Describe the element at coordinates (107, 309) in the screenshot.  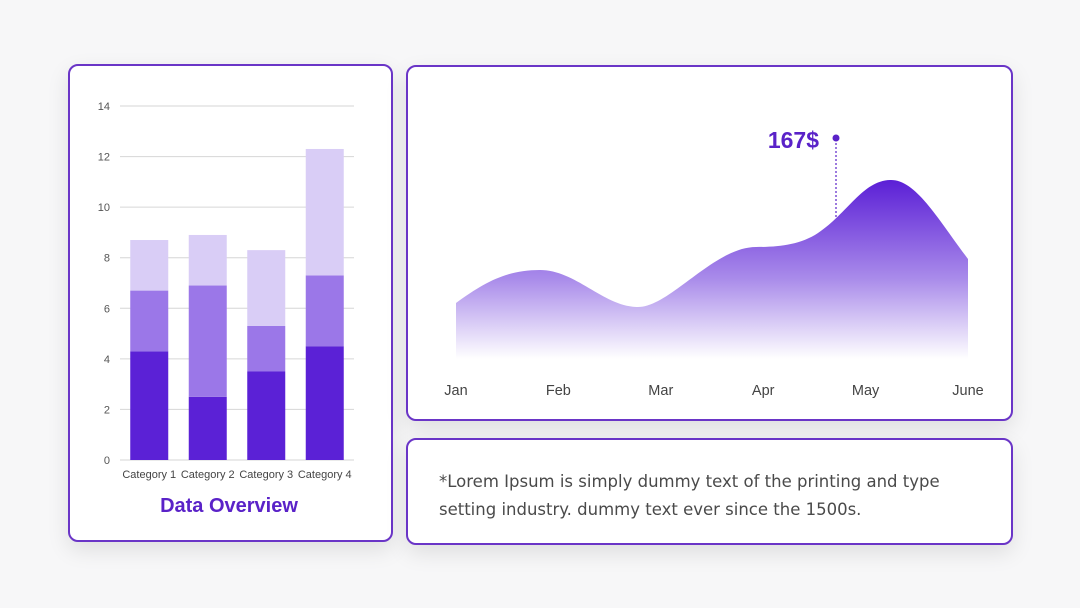
I see `y-tick-label: 6` at that location.